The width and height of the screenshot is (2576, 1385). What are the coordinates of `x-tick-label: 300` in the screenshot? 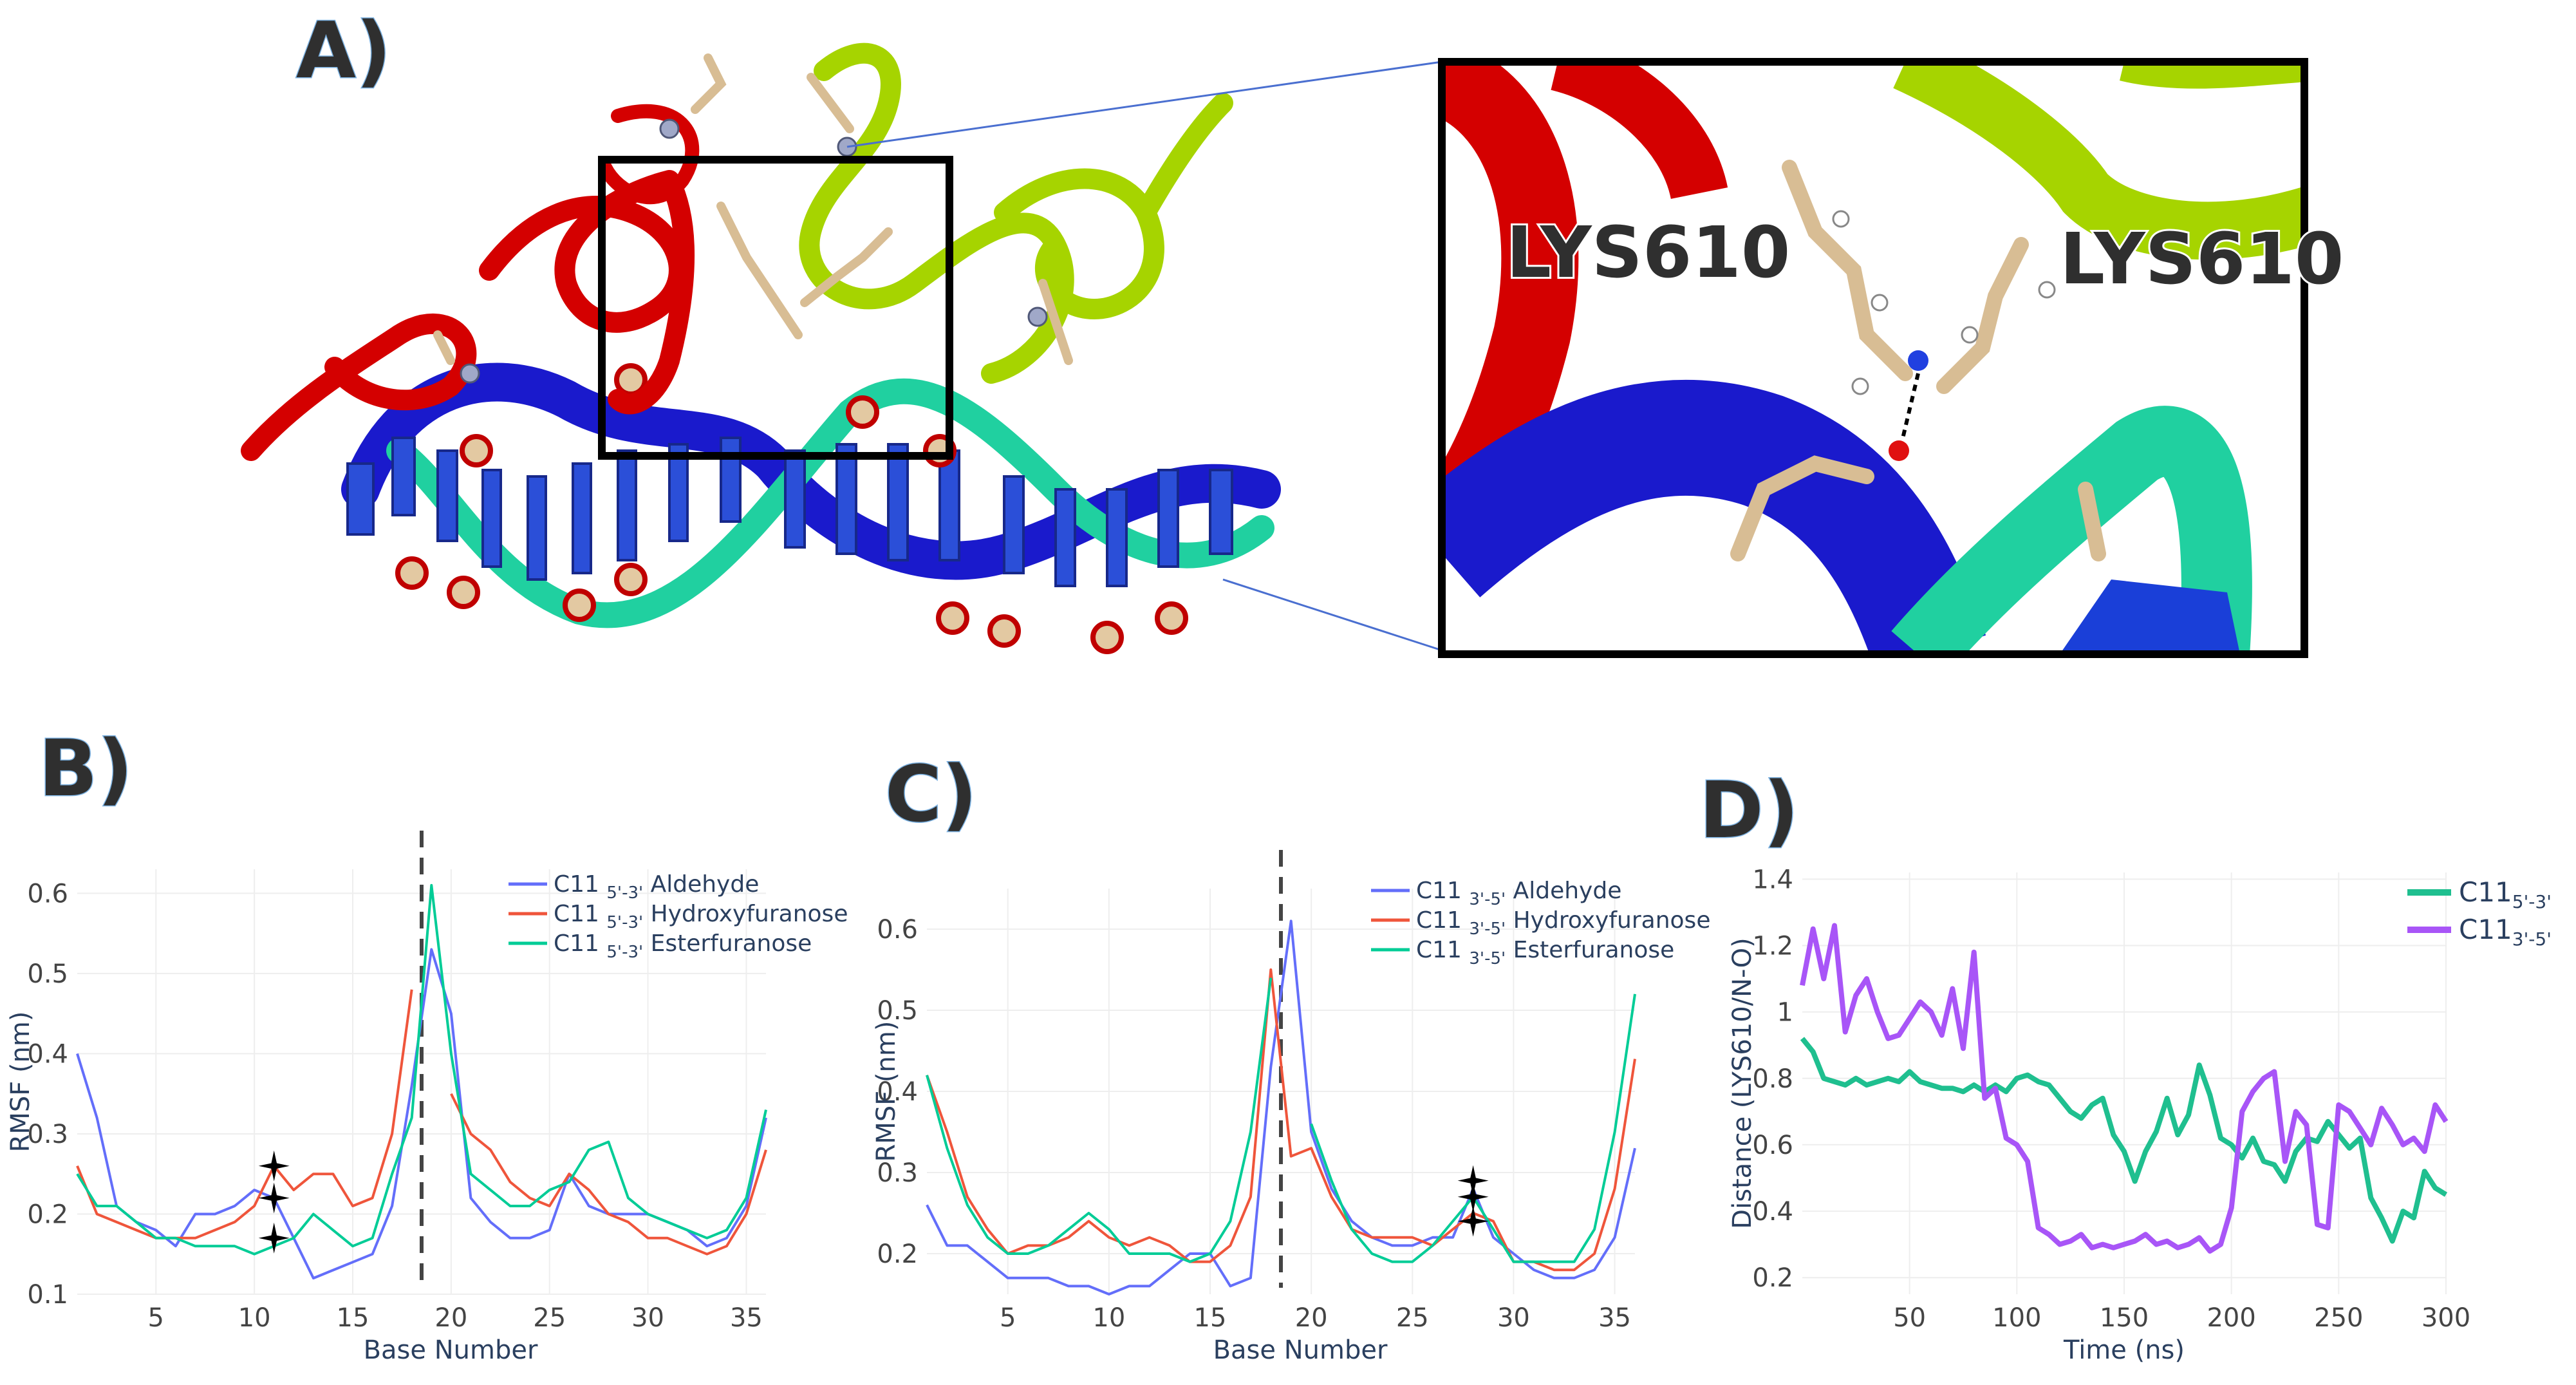 It's located at (2446, 1318).